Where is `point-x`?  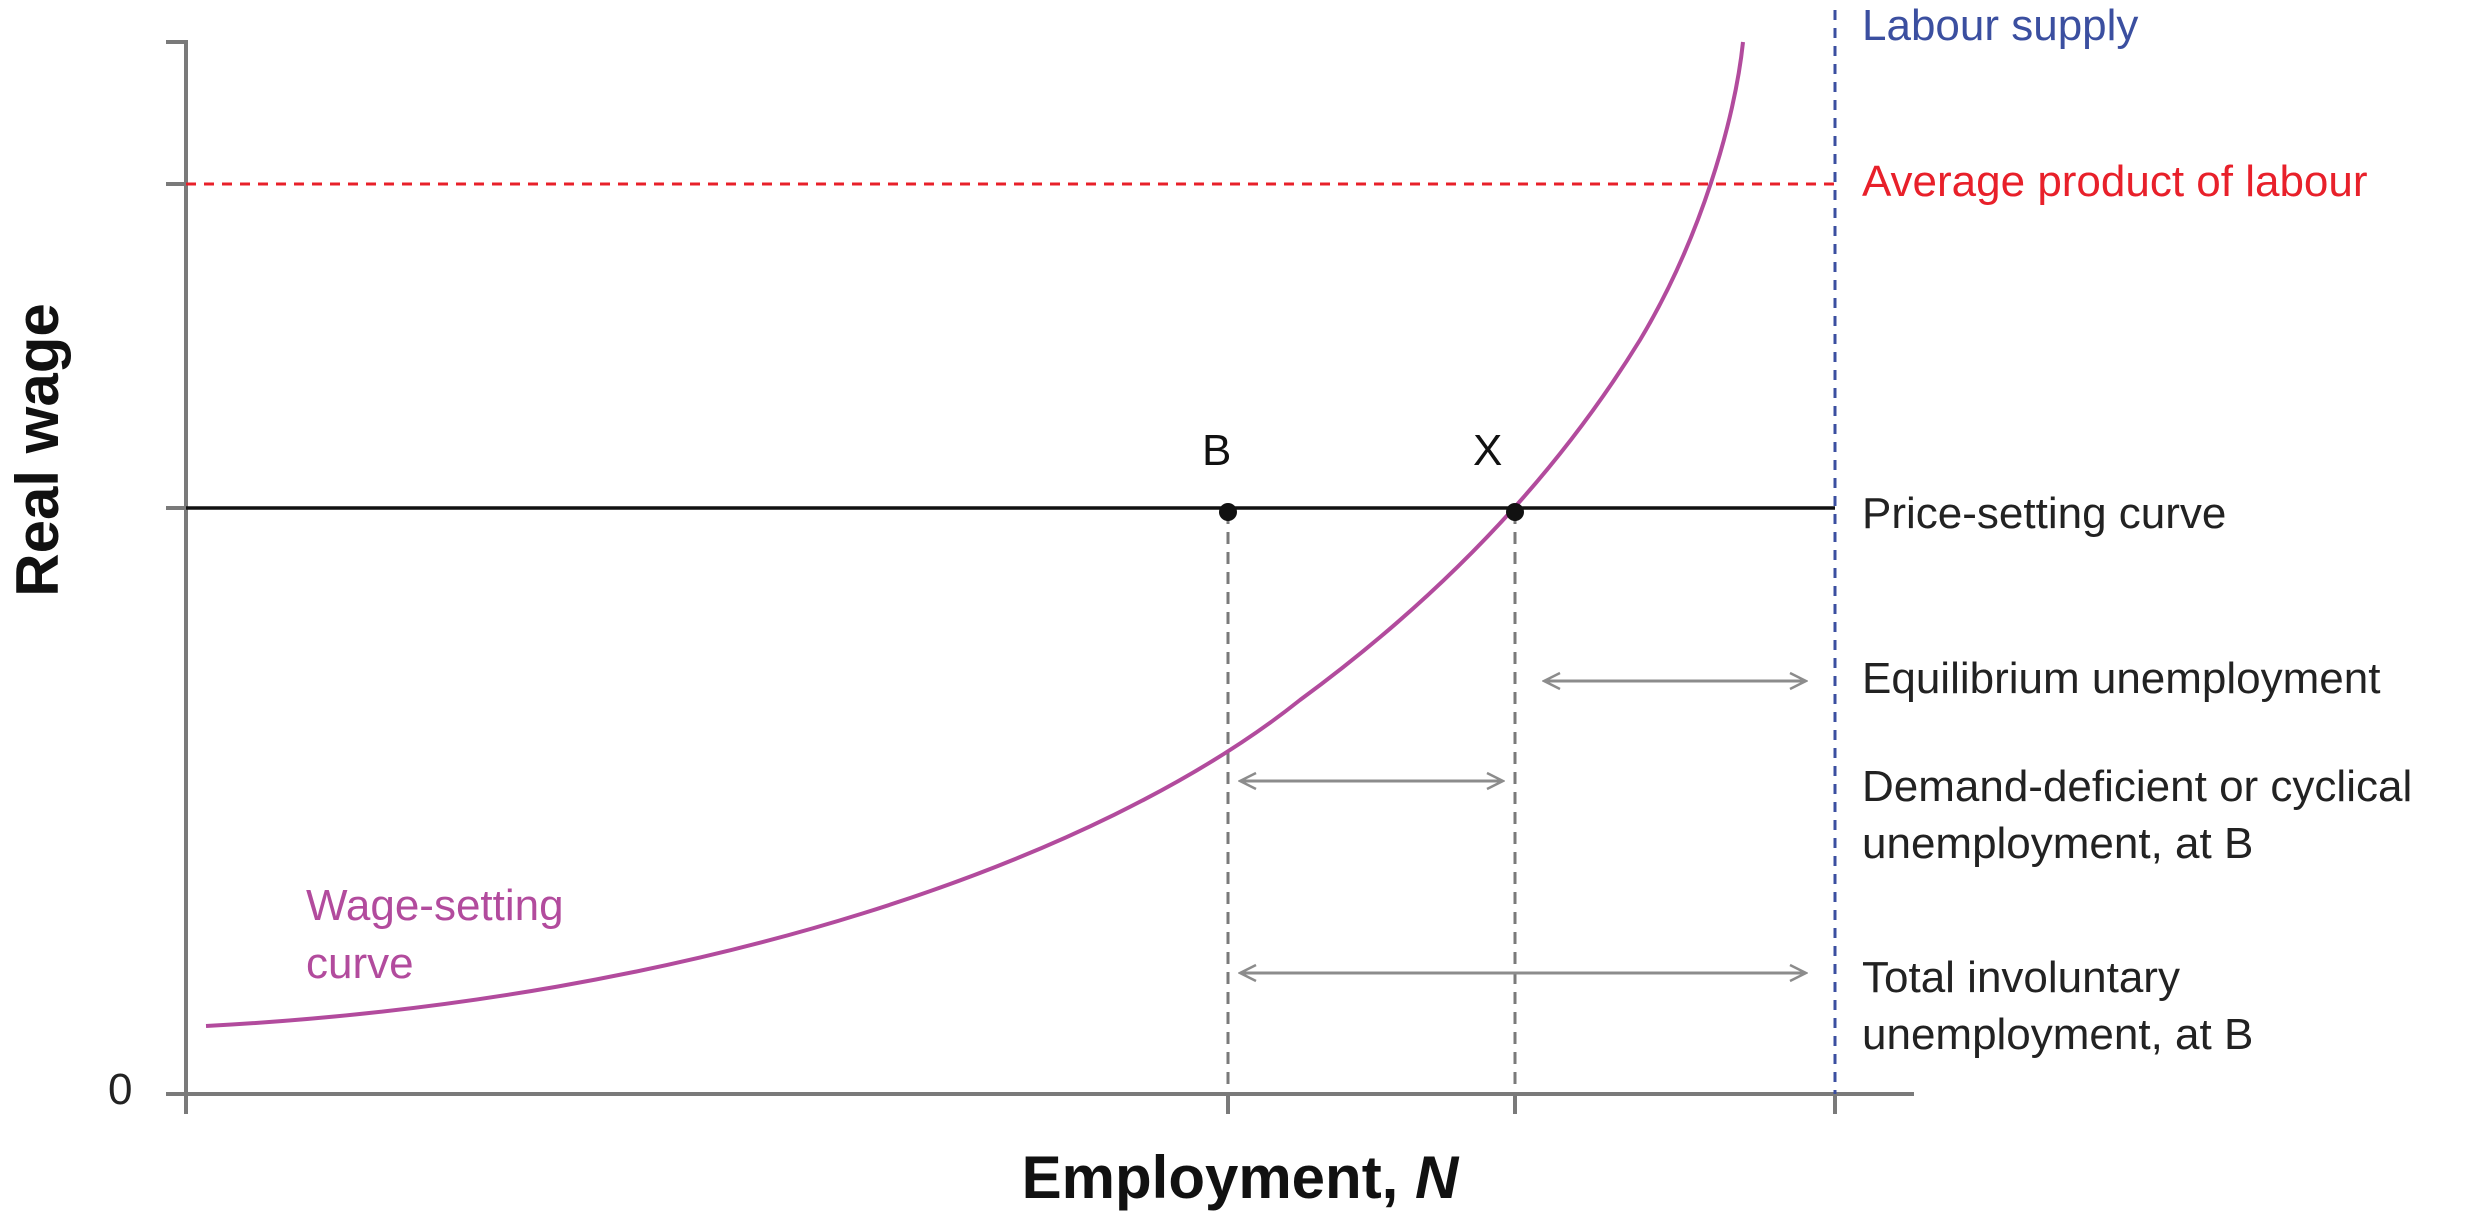
point-x is located at coordinates (1515, 512).